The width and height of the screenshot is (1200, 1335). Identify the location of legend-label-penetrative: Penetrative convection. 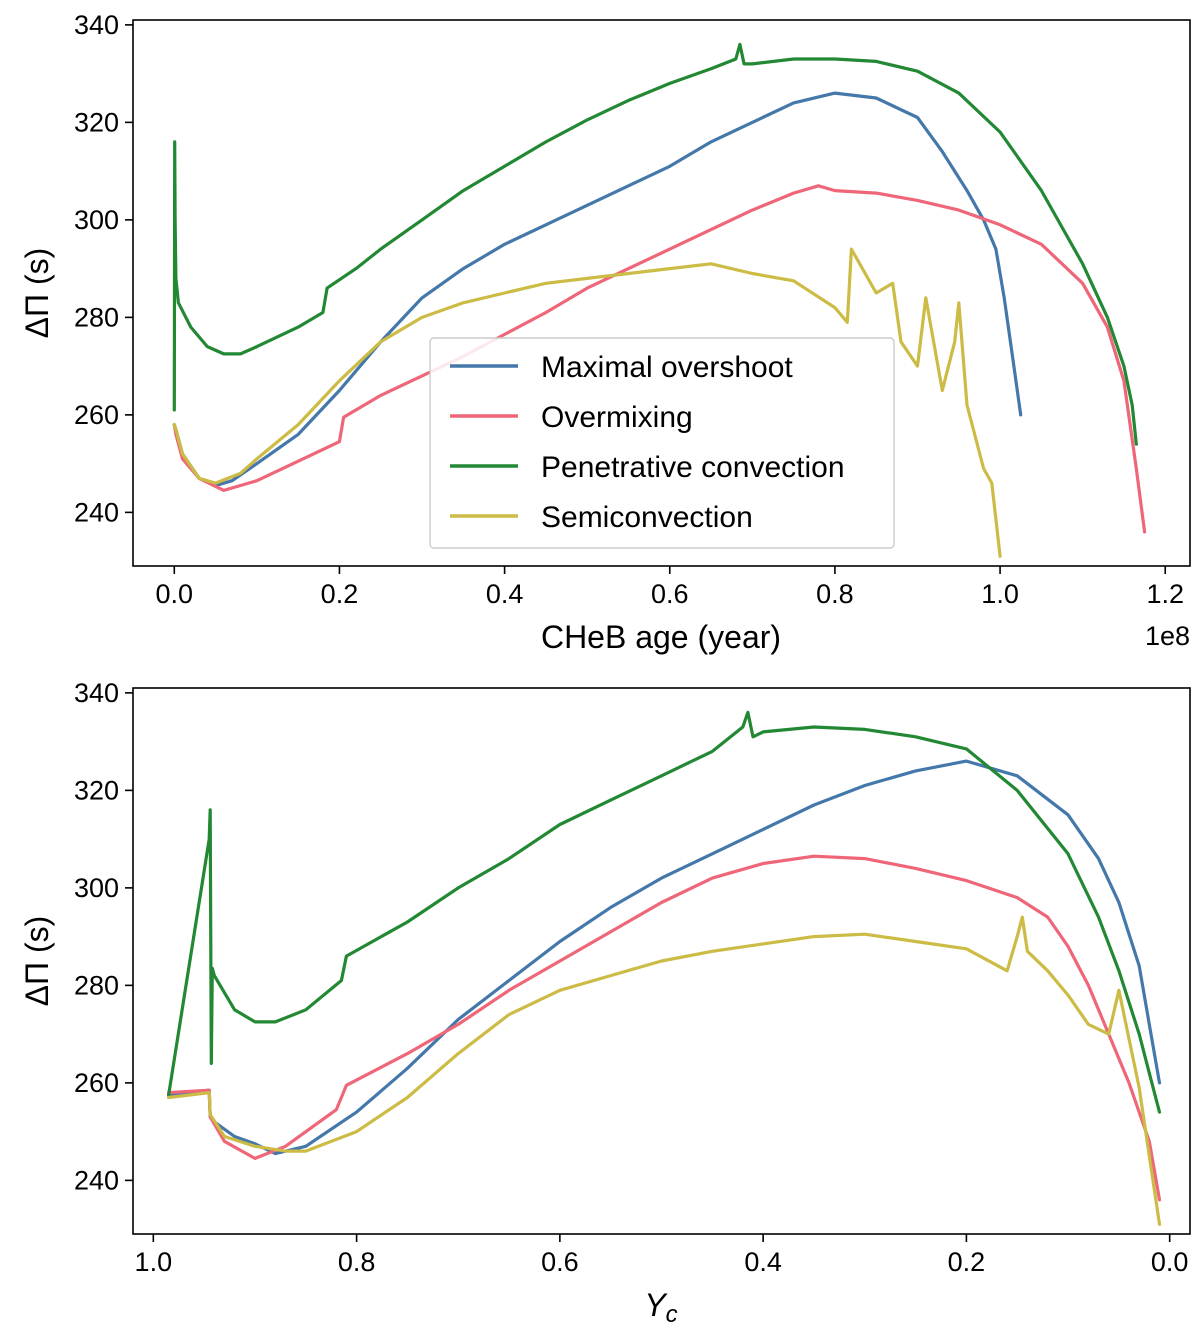
(693, 467).